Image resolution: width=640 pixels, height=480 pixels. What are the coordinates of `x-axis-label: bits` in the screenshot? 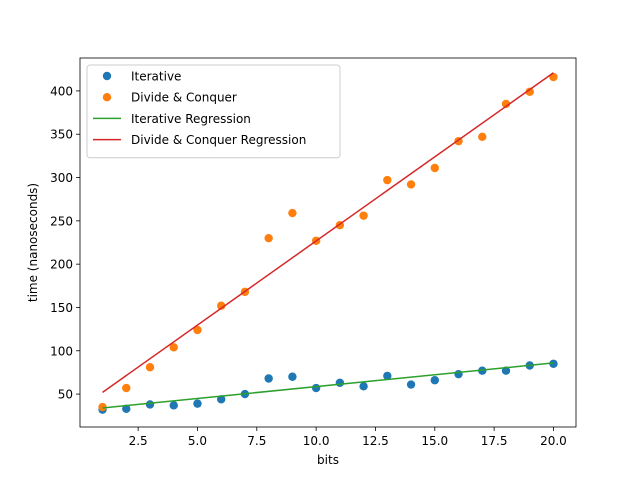 It's located at (328, 460).